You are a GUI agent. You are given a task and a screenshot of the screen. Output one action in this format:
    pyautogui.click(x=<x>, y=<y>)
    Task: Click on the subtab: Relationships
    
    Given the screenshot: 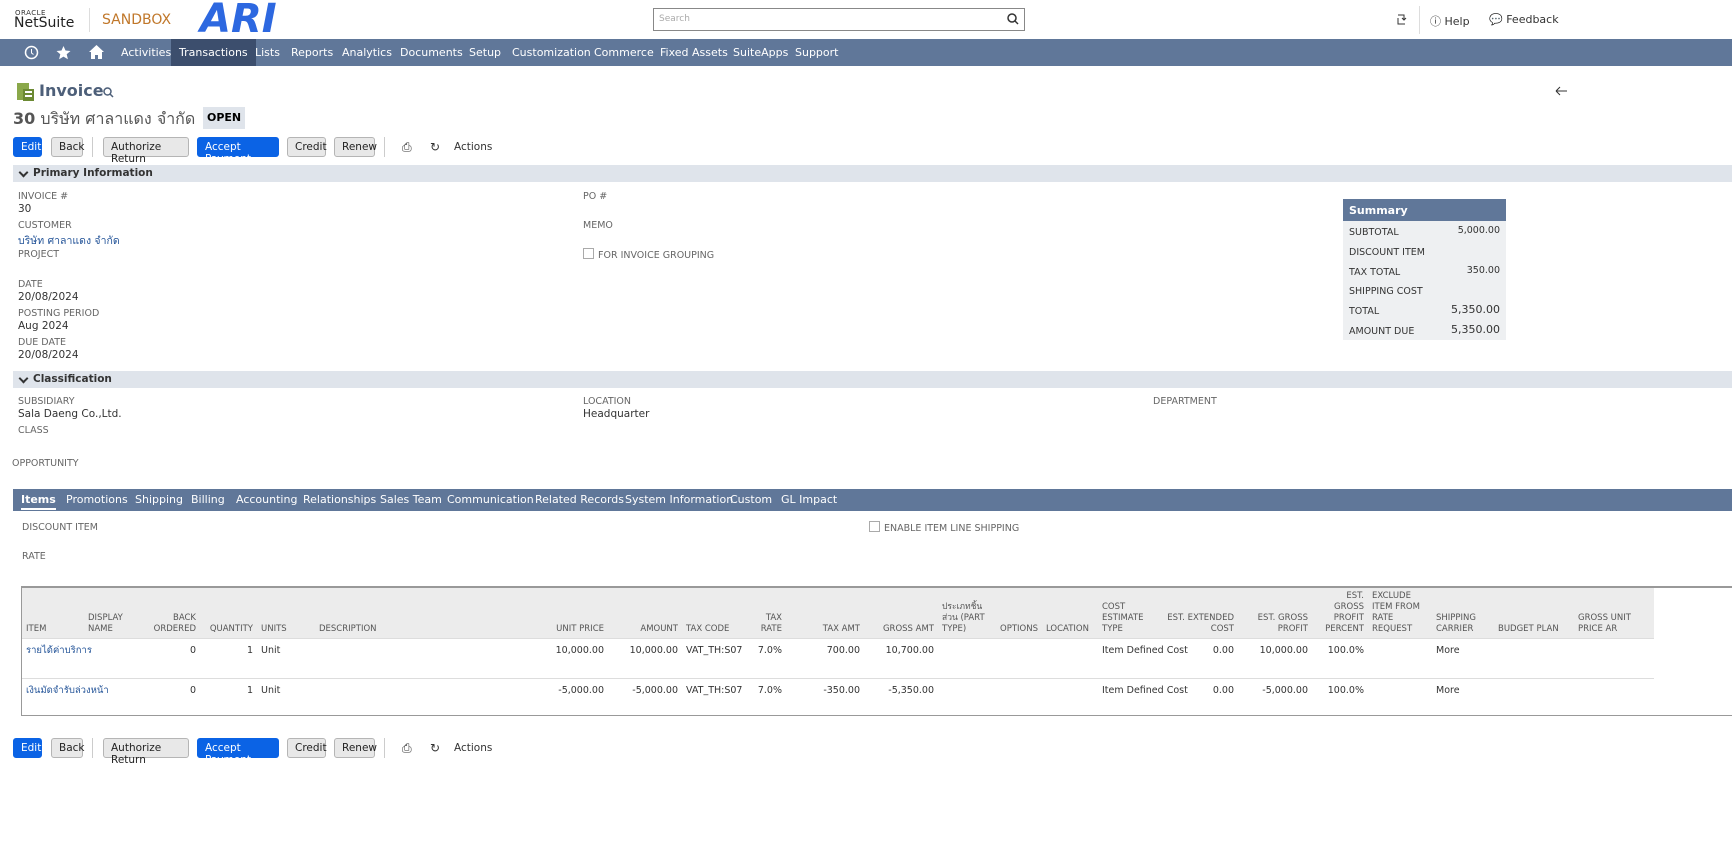 What is the action you would take?
    pyautogui.click(x=340, y=499)
    